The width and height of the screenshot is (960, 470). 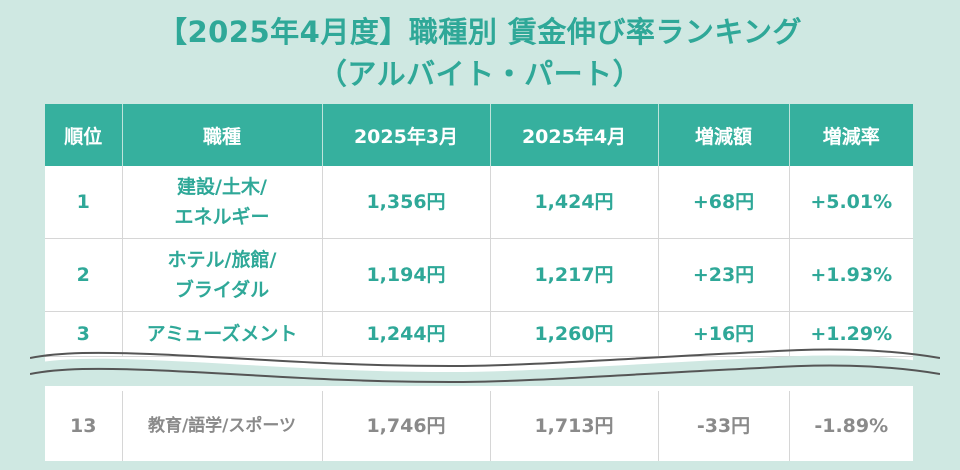 I want to click on april-wage-cell: 1,217円, so click(x=574, y=275).